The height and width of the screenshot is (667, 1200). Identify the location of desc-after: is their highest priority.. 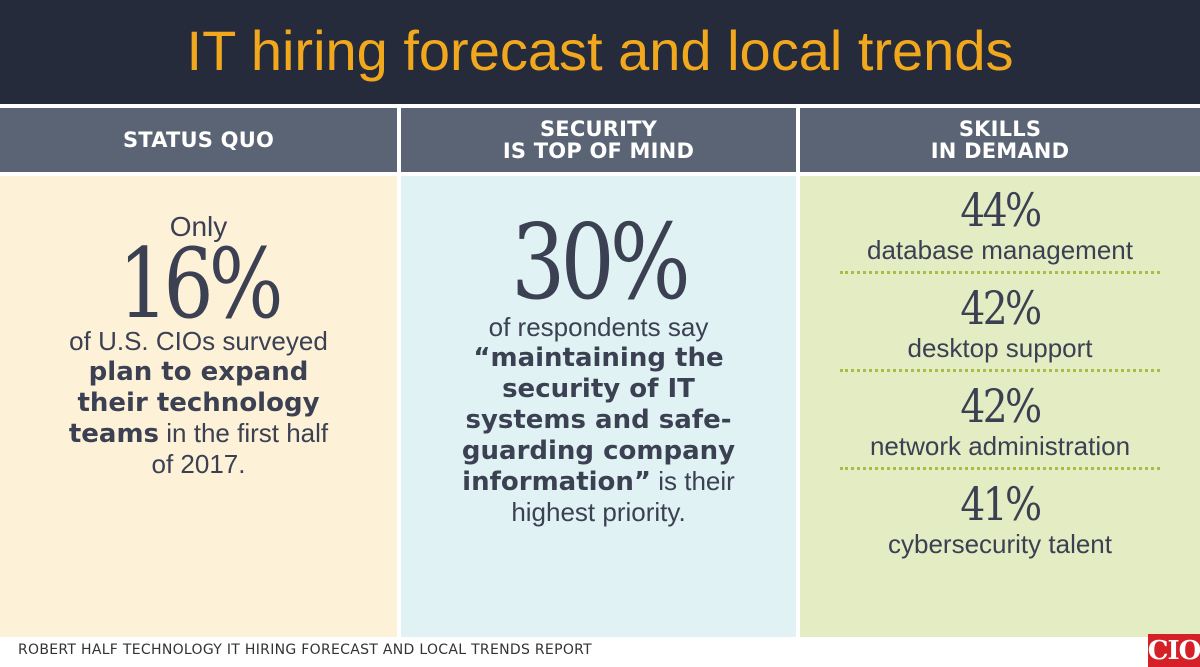
(623, 496).